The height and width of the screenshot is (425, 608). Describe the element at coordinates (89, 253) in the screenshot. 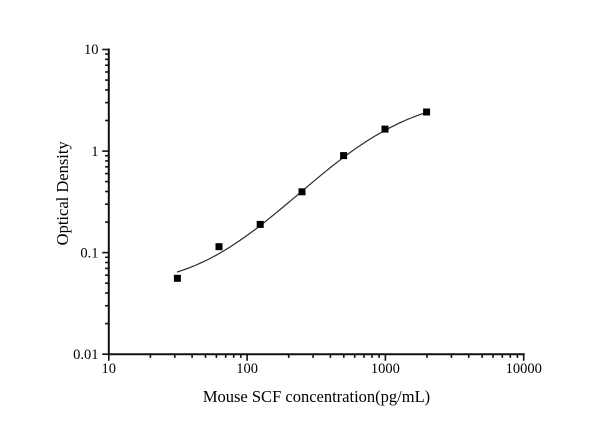

I see `svg-text: 0.1` at that location.